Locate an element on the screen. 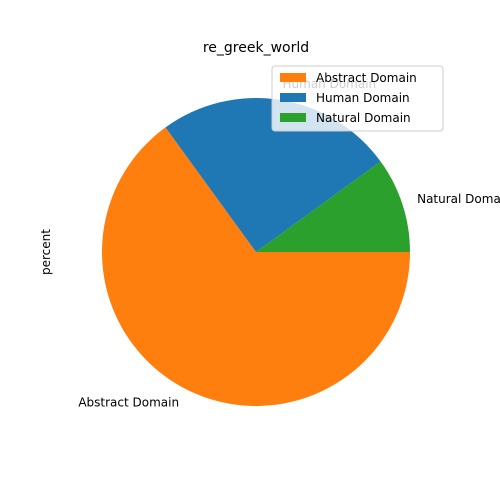  slice-label: Abstract Domain is located at coordinates (128, 402).